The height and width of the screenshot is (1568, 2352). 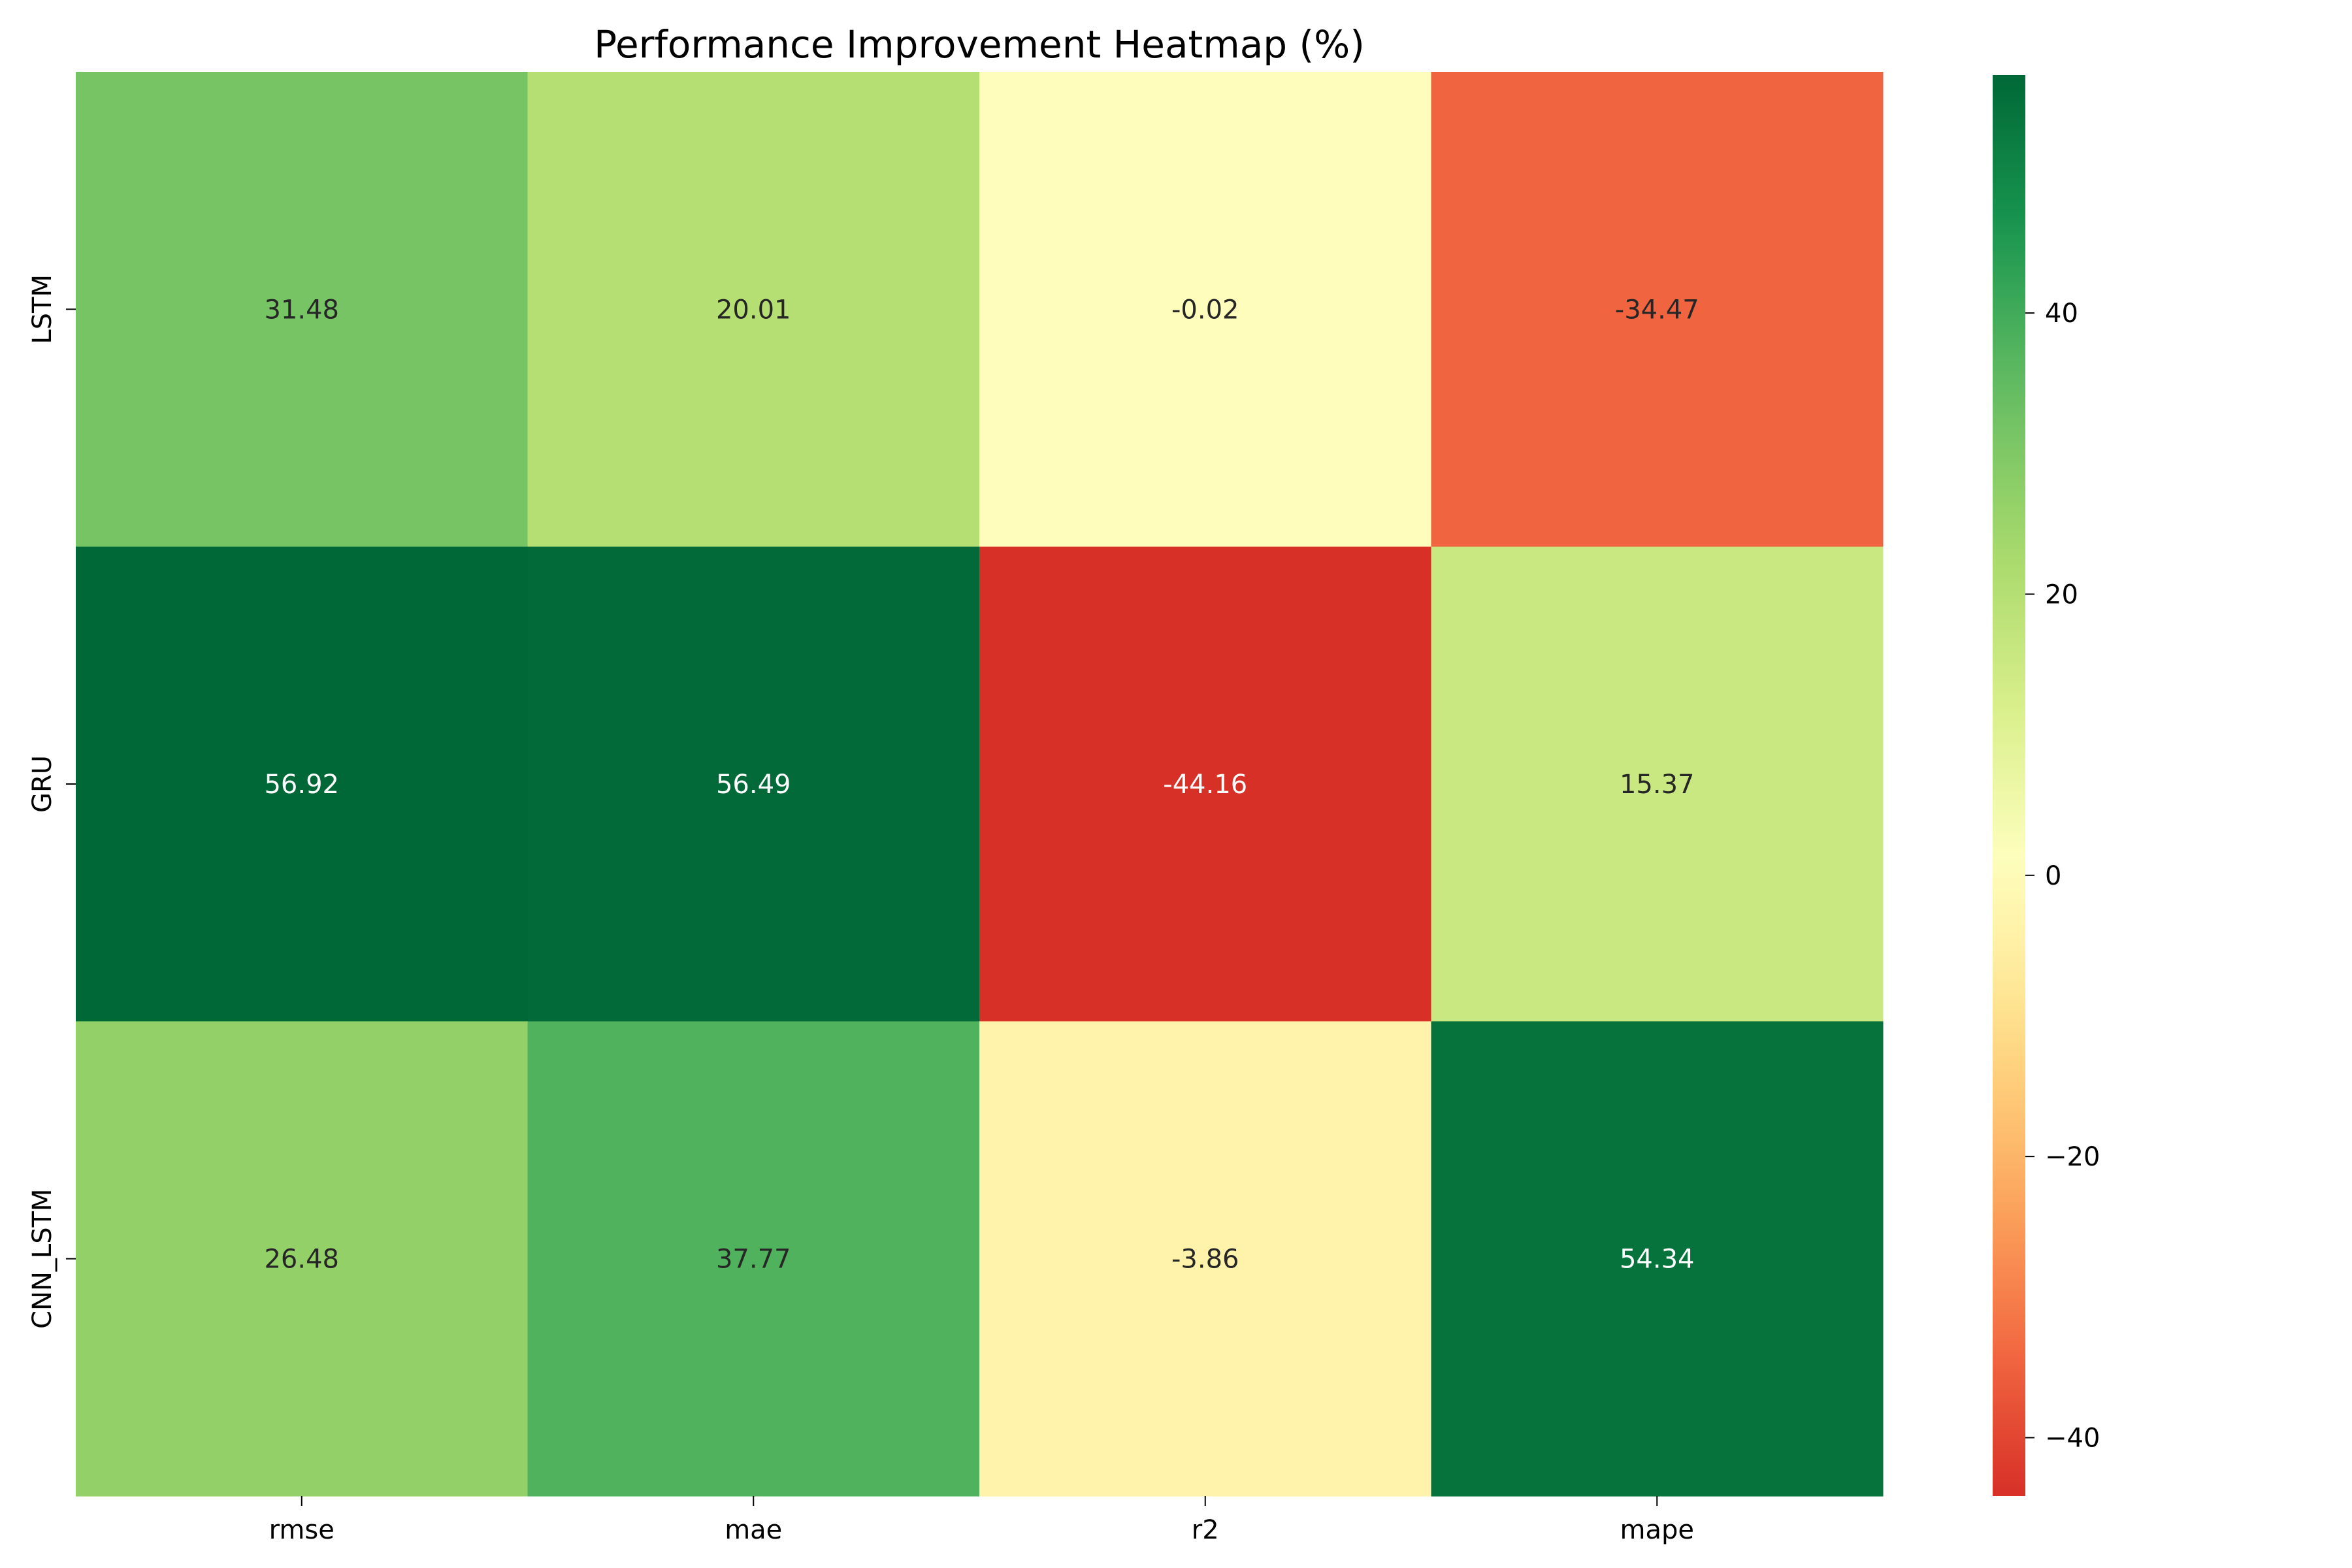 I want to click on cell-value-label: -3.86, so click(x=1205, y=1260).